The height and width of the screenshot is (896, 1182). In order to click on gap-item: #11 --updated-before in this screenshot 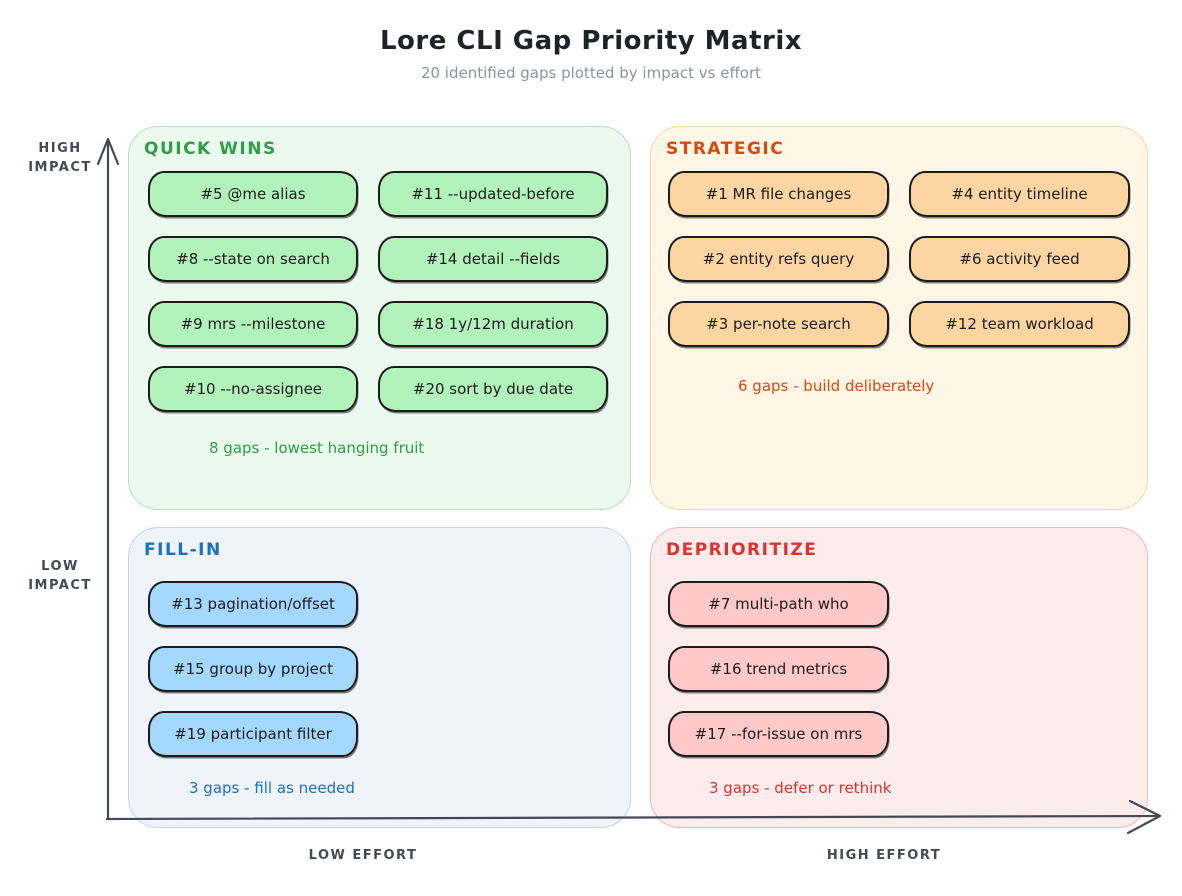, I will do `click(493, 194)`.